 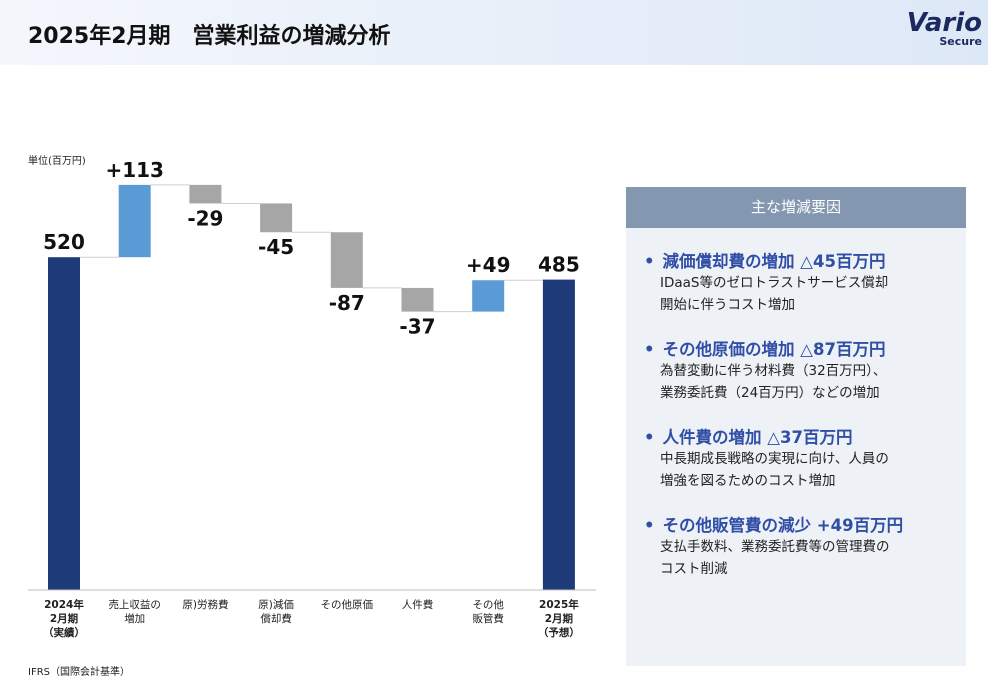 What do you see at coordinates (57, 161) in the screenshot?
I see `unit-label: 単位(百万円)` at bounding box center [57, 161].